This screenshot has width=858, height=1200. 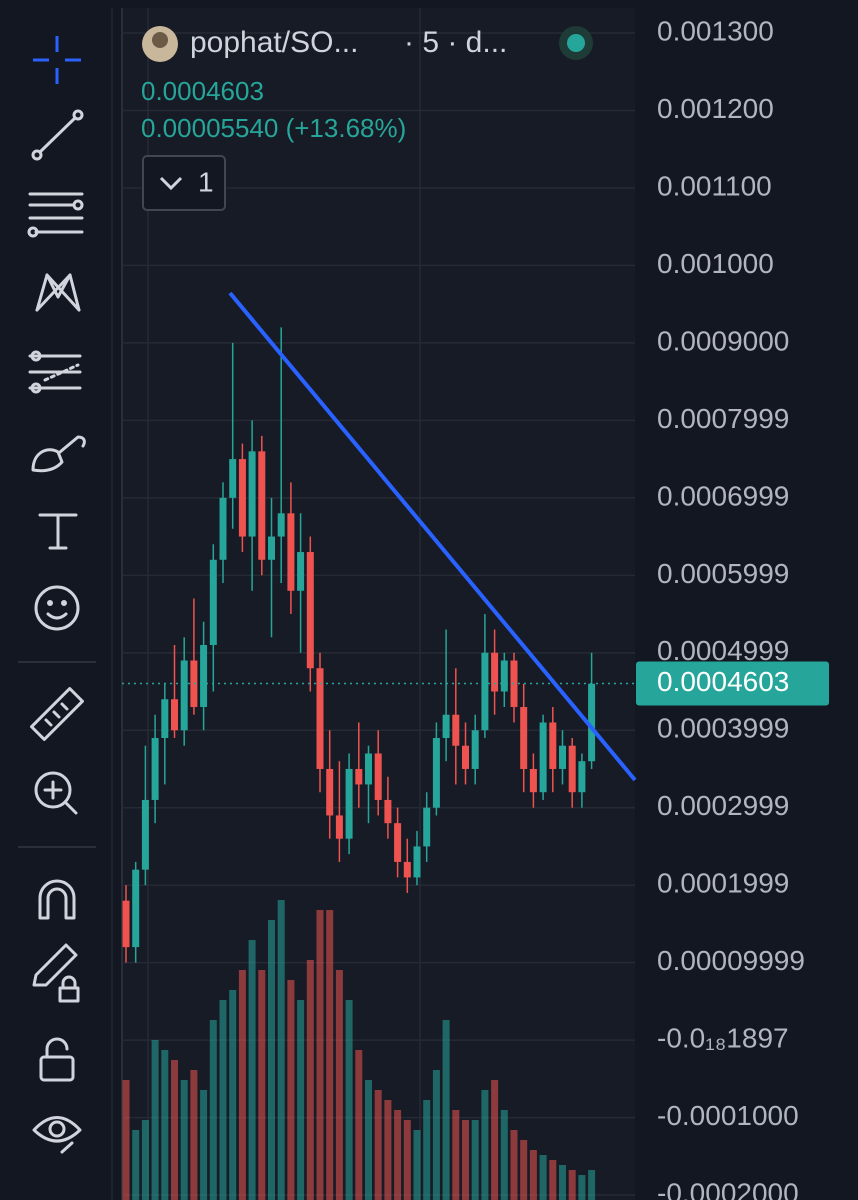 I want to click on crosshair-tool, so click(x=57, y=60).